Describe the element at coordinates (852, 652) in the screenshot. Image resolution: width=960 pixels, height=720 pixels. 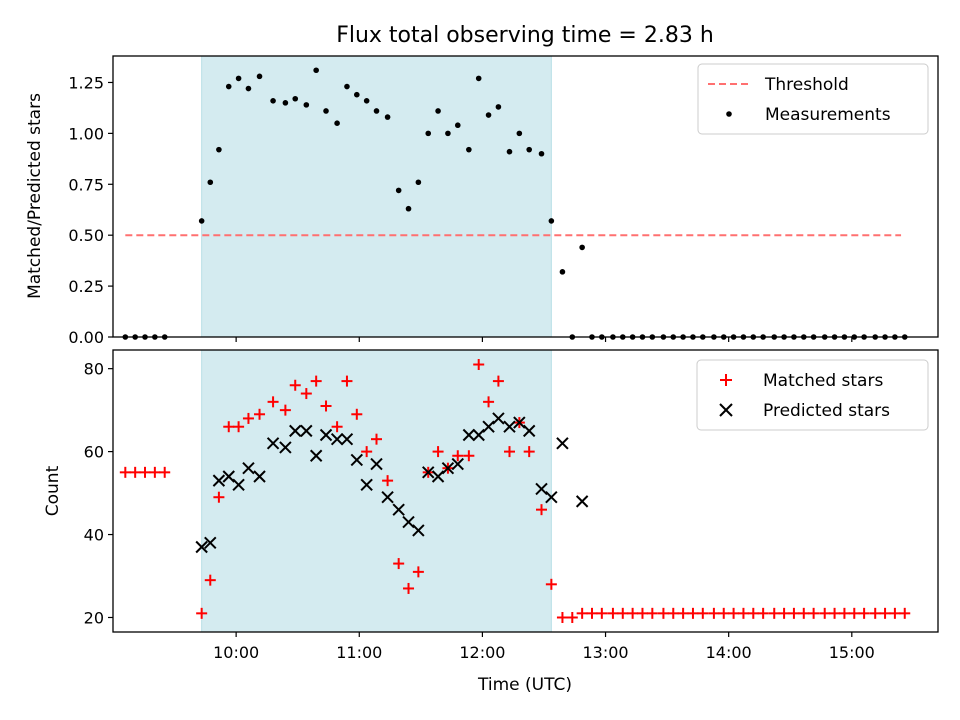
I see `xtick-label: 15:00` at that location.